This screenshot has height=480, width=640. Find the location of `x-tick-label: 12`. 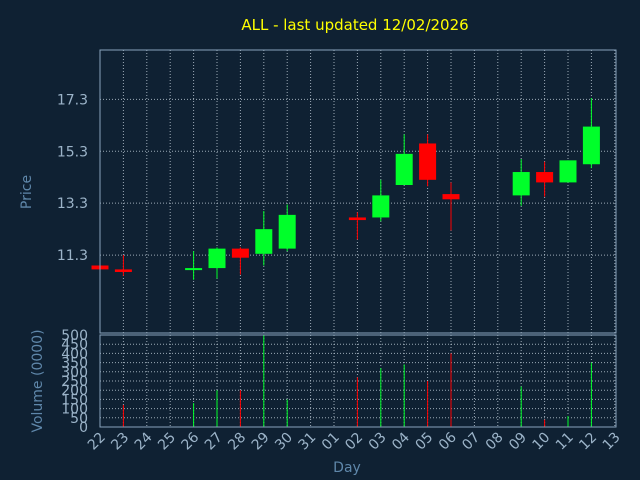

x-tick-label: 12 is located at coordinates (588, 442).